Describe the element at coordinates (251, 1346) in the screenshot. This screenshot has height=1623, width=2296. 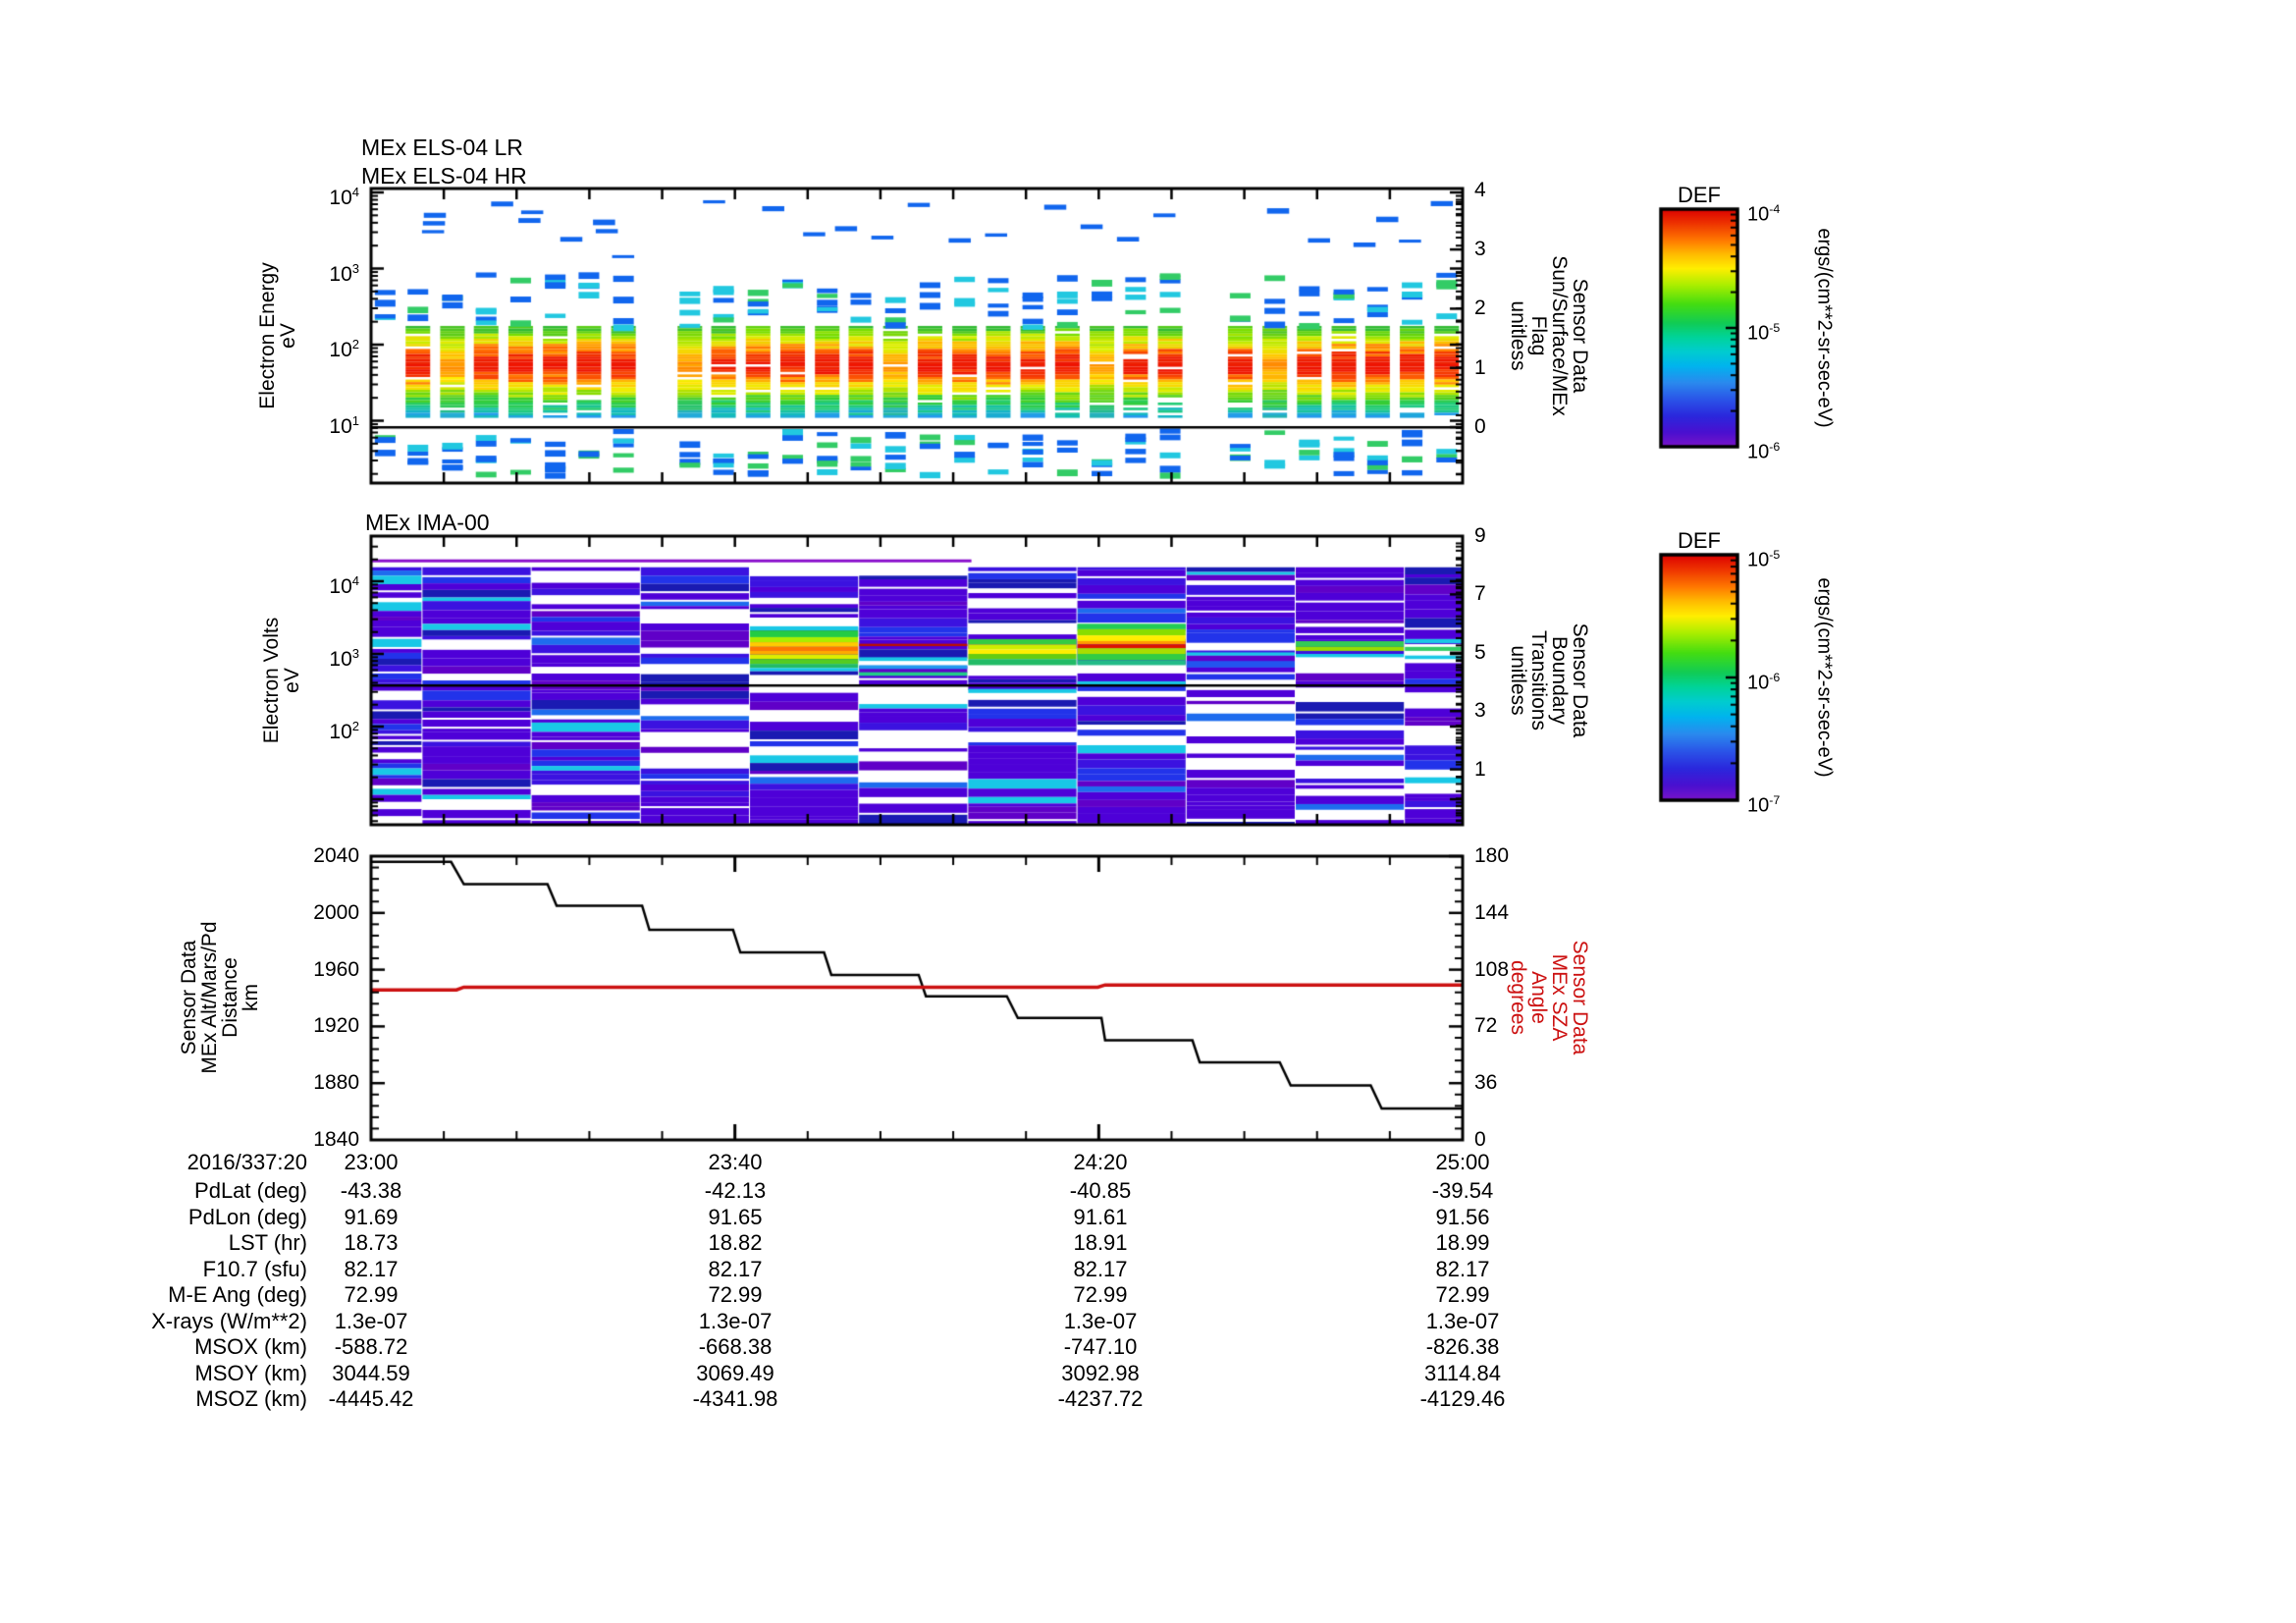
I see `table-row-label: MSOX (km)` at that location.